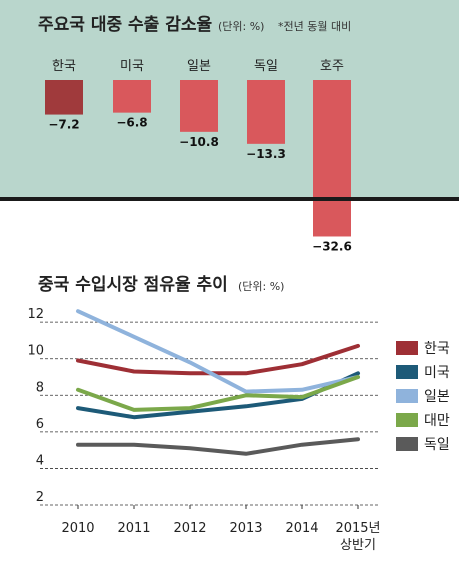  Describe the element at coordinates (437, 349) in the screenshot. I see `legend-label: 한국` at that location.